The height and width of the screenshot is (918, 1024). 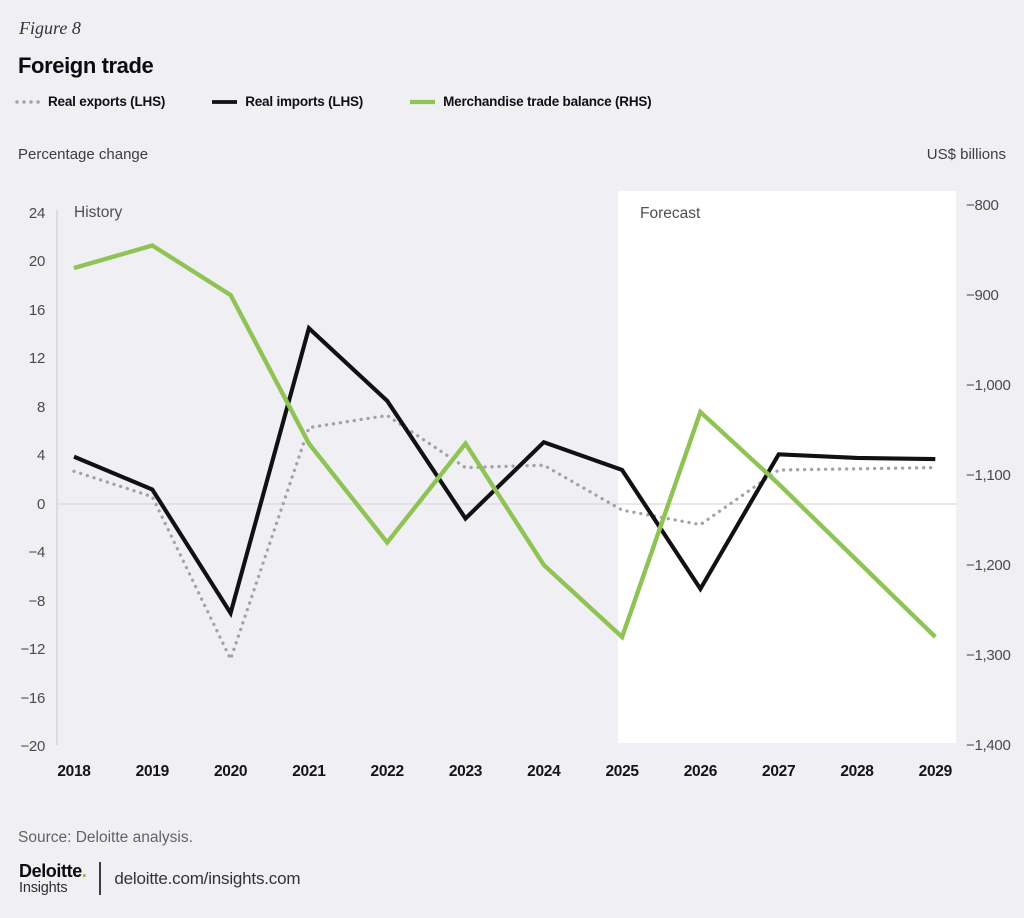 I want to click on deloitte-insights-logo: Deloitte. Insights, so click(x=53, y=878).